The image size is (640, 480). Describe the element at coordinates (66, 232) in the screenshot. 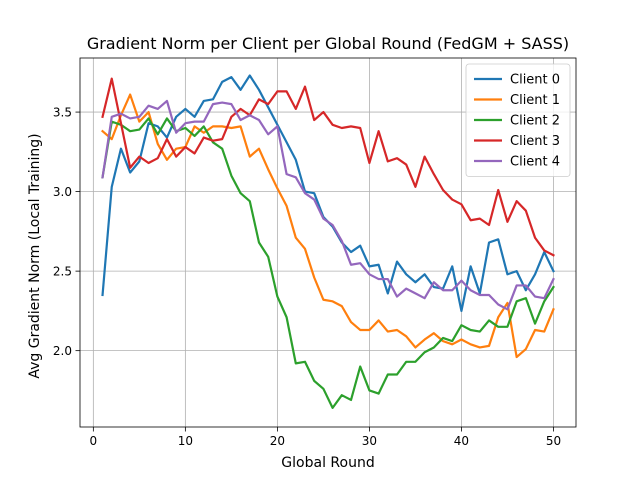

I see `y-axis-ticks: 2.0 2.5 3.0 3.5` at that location.